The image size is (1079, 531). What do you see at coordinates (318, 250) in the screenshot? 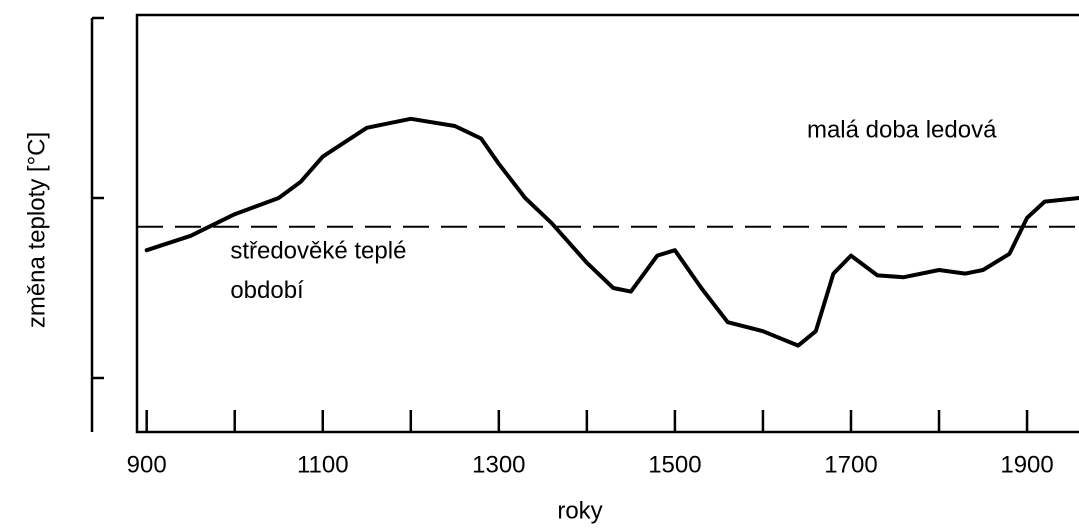
I see `annotation: středověké teplé` at bounding box center [318, 250].